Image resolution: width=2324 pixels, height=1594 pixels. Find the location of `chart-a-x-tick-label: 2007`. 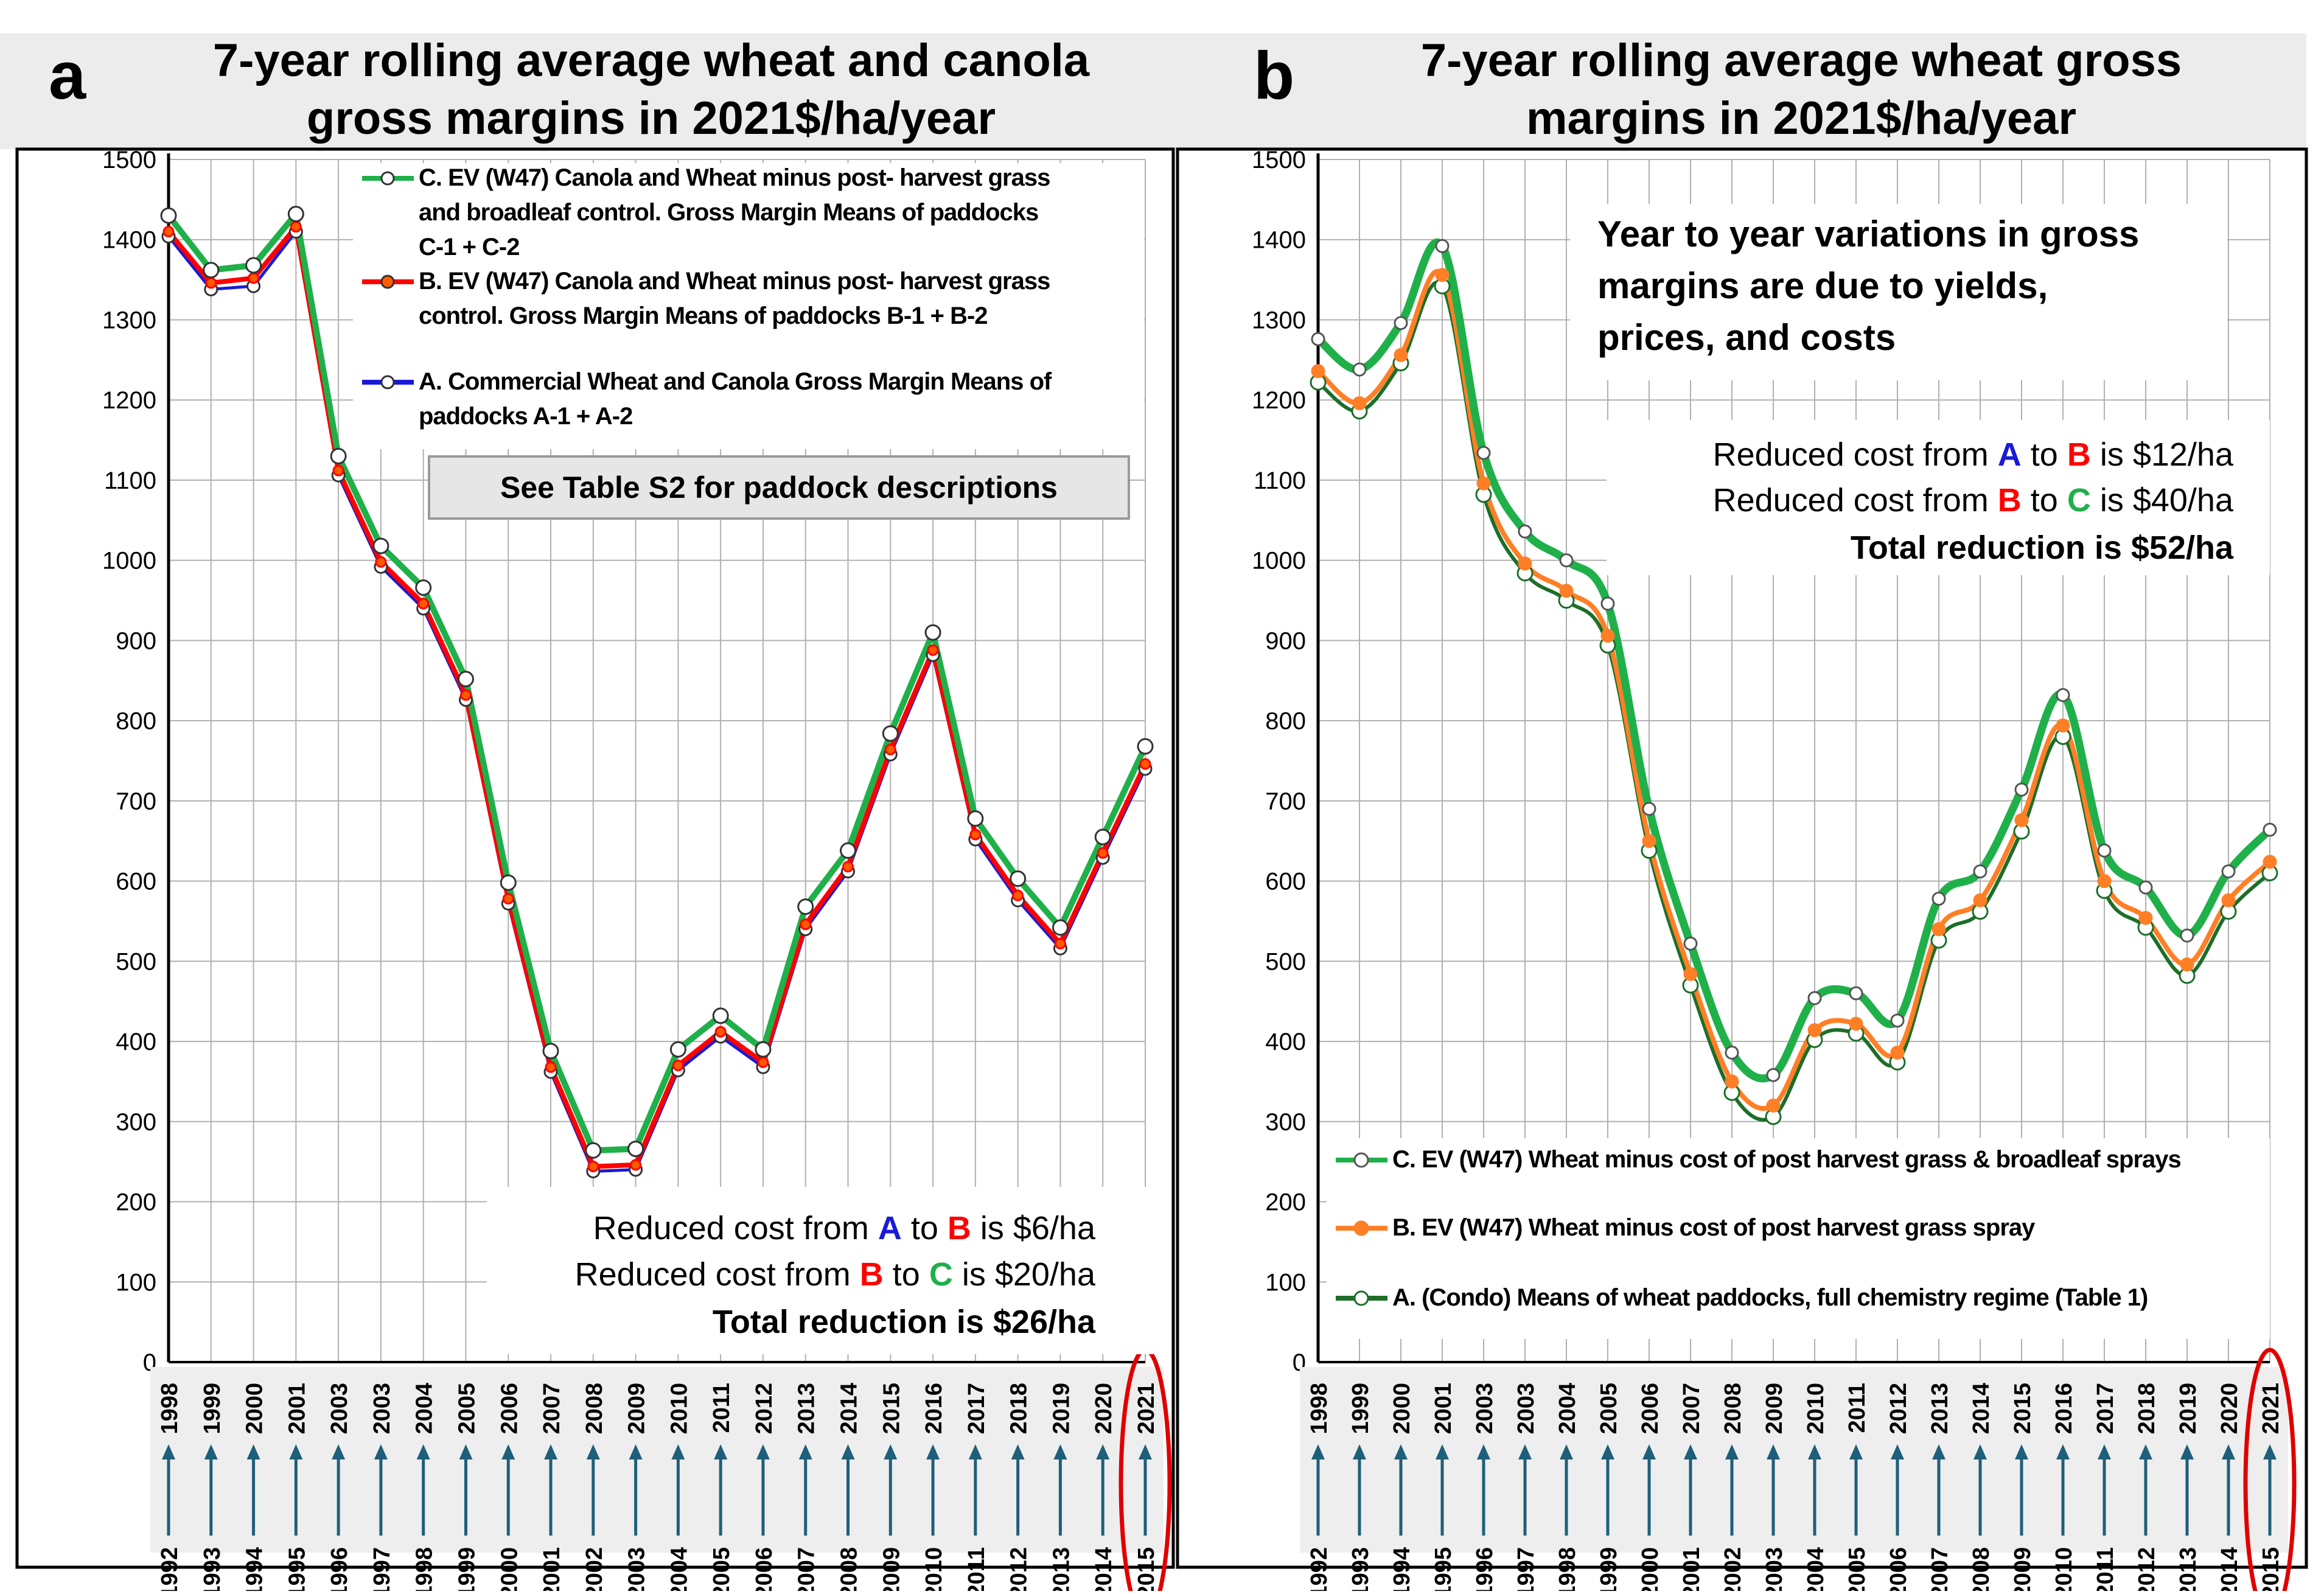

chart-a-x-tick-label: 2007 is located at coordinates (552, 1409).